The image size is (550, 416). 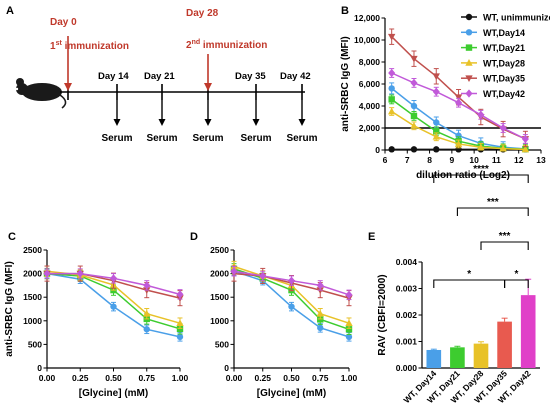 What do you see at coordinates (47, 378) in the screenshot?
I see `x-tick-label: 0.00` at bounding box center [47, 378].